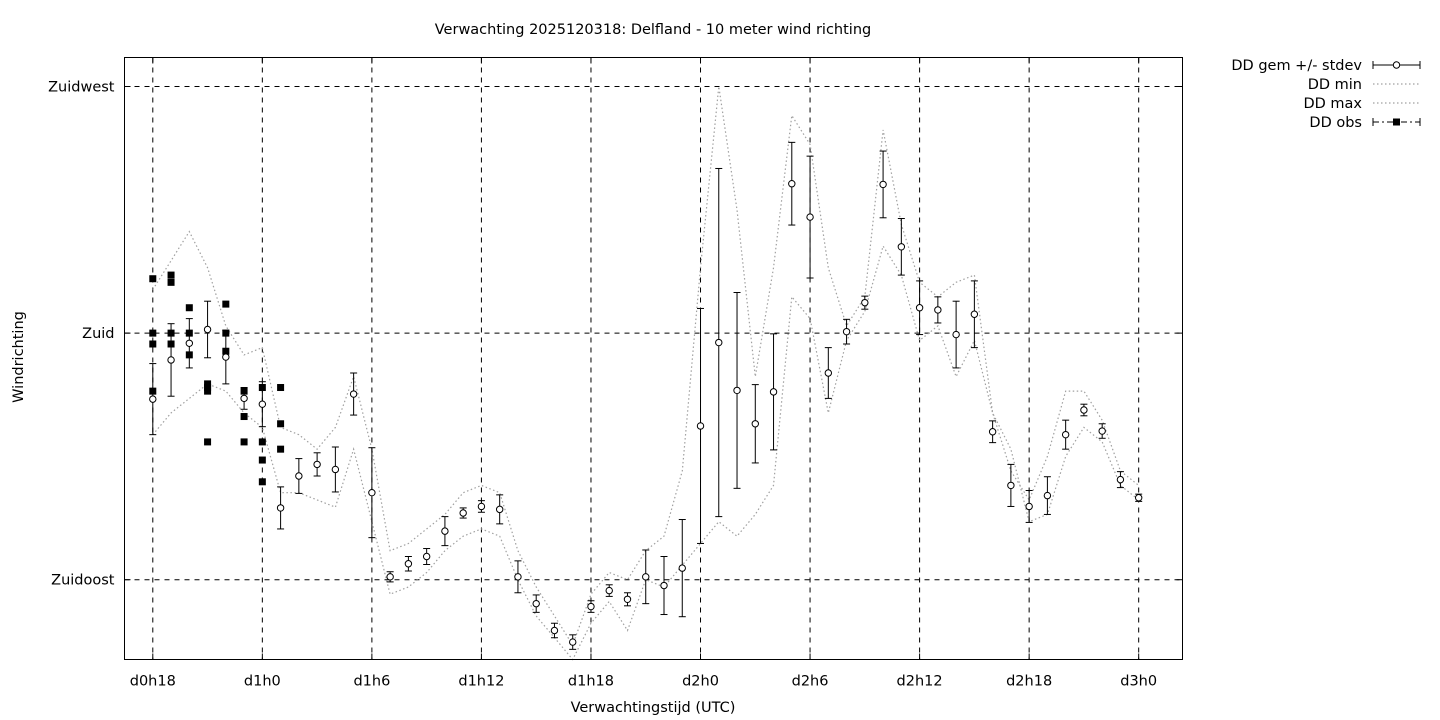 This screenshot has width=1440, height=720. Describe the element at coordinates (481, 682) in the screenshot. I see `x-tick-label: d1h12` at that location.